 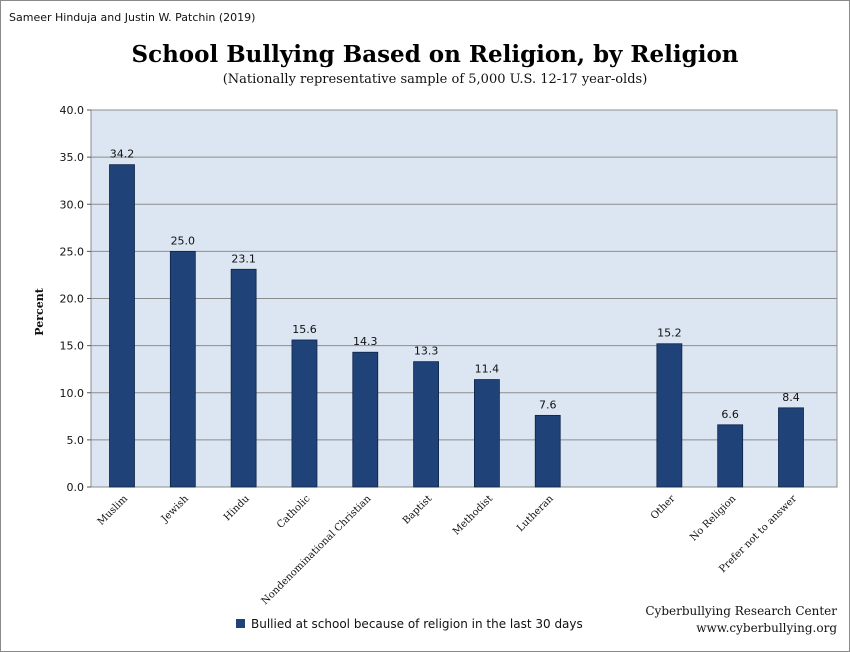 I want to click on data-label: 6.6, so click(x=730, y=414).